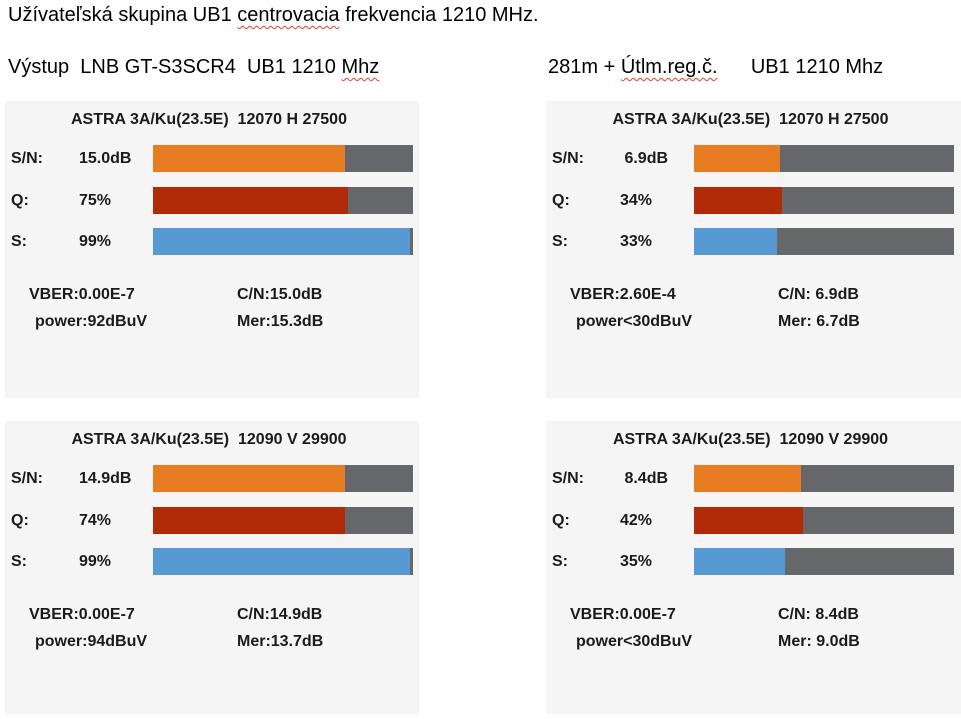 This screenshot has height=719, width=961. What do you see at coordinates (636, 520) in the screenshot?
I see `meter-value: 42%` at bounding box center [636, 520].